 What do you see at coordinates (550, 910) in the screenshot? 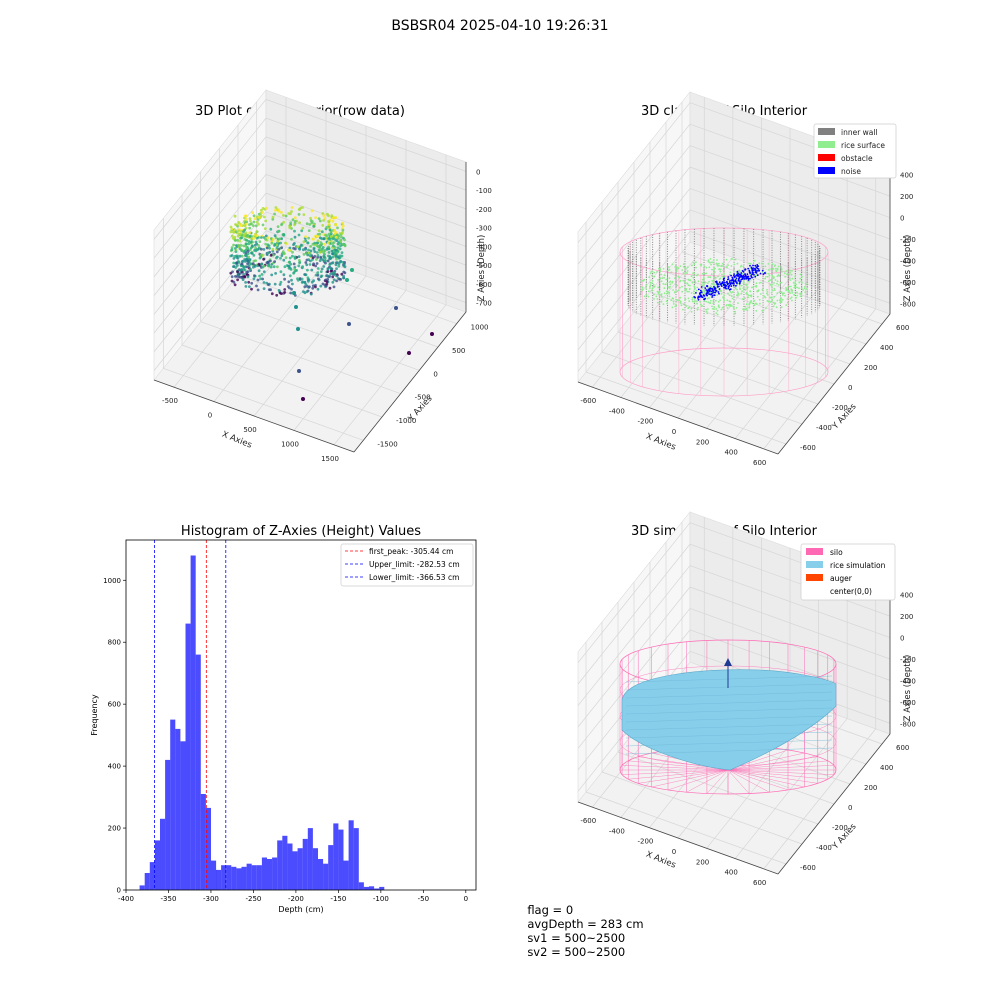
I see `flag-status: flag = 0` at bounding box center [550, 910].